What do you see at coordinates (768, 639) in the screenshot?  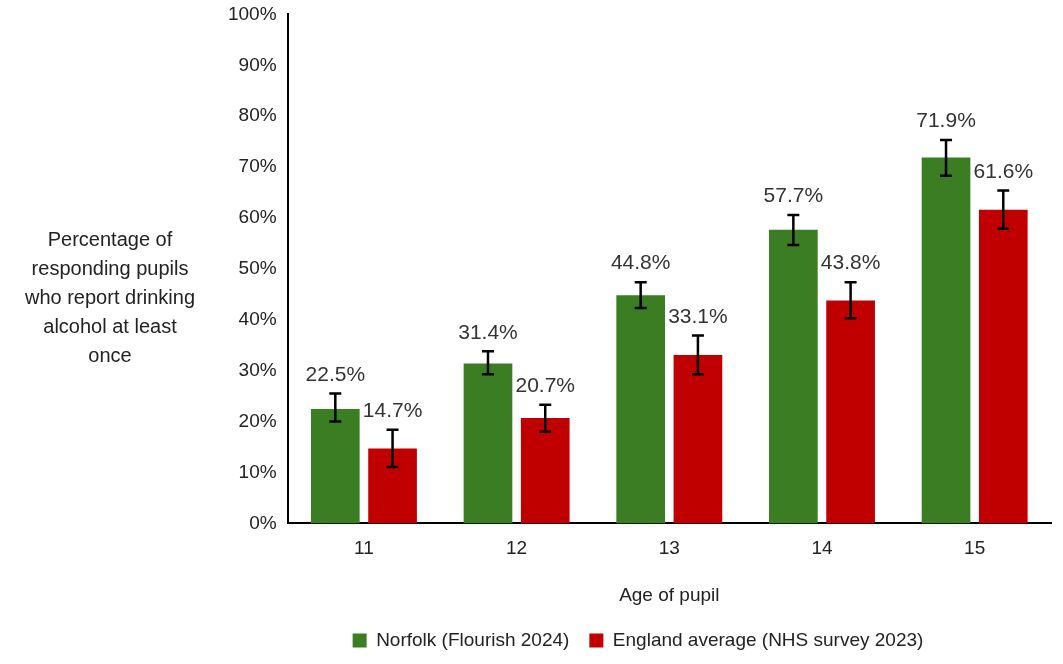 I see `legend-label: England average (NHS survey 2023)` at bounding box center [768, 639].